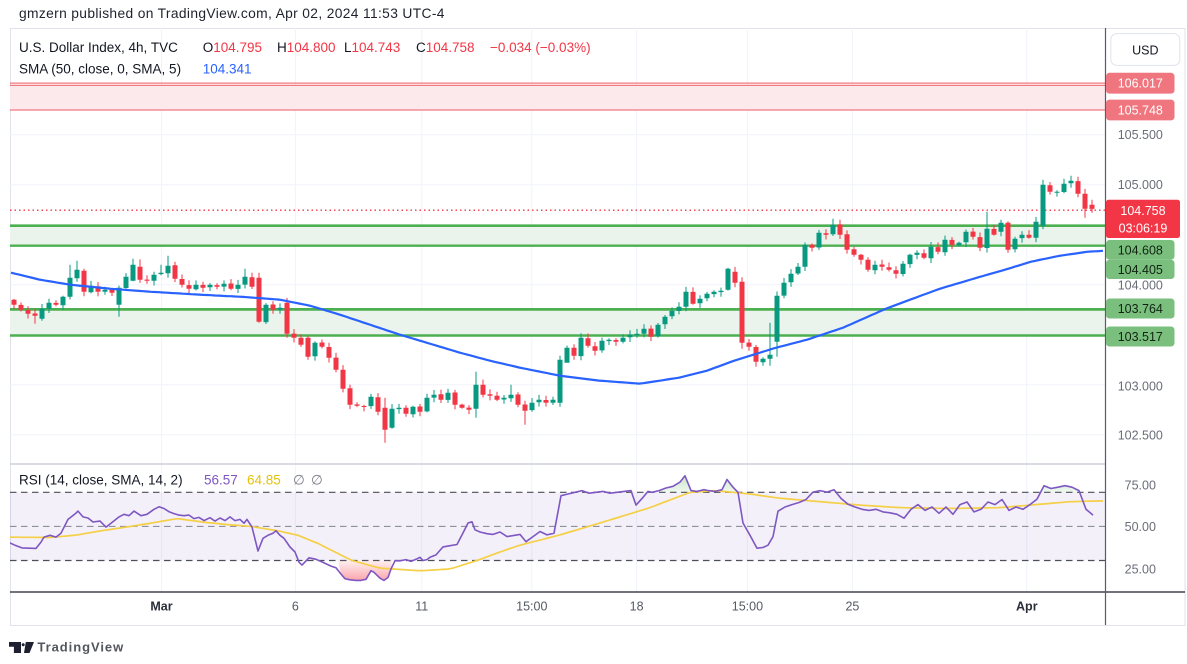  What do you see at coordinates (161, 607) in the screenshot?
I see `svg-text: Mar` at bounding box center [161, 607].